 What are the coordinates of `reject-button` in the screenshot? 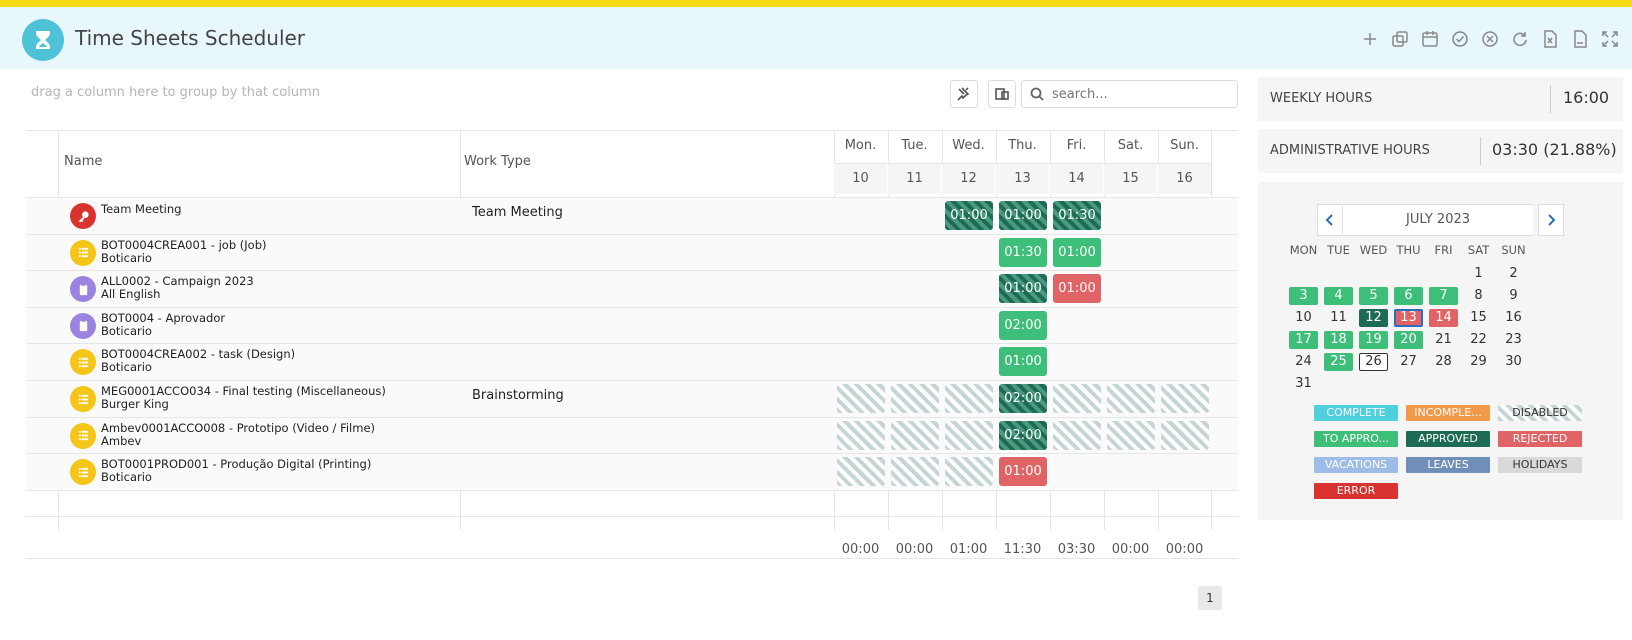 It's located at (1490, 39).